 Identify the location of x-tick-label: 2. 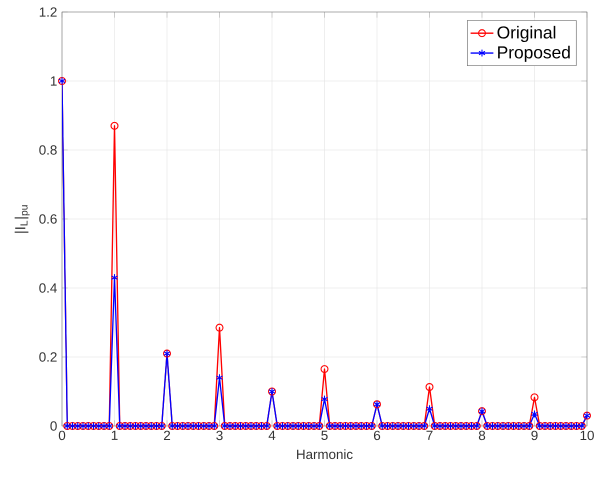
(167, 435).